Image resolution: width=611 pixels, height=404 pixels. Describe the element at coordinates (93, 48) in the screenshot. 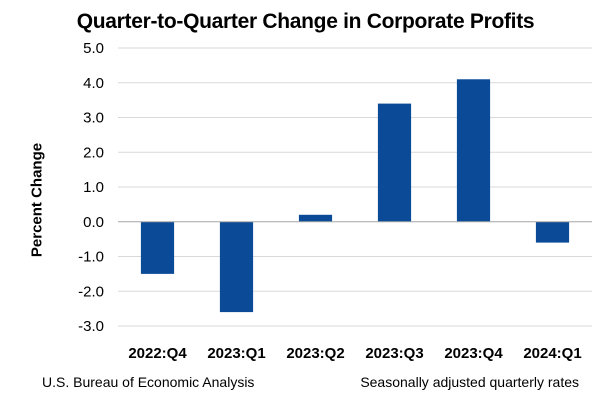

I see `y-tick-label: 5.0` at that location.